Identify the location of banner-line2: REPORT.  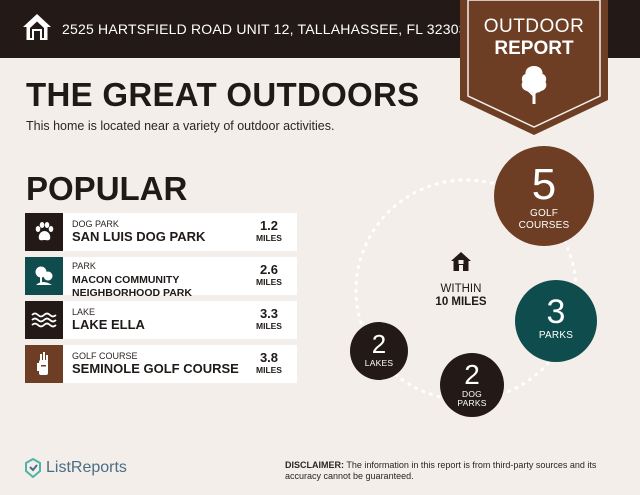
(534, 48).